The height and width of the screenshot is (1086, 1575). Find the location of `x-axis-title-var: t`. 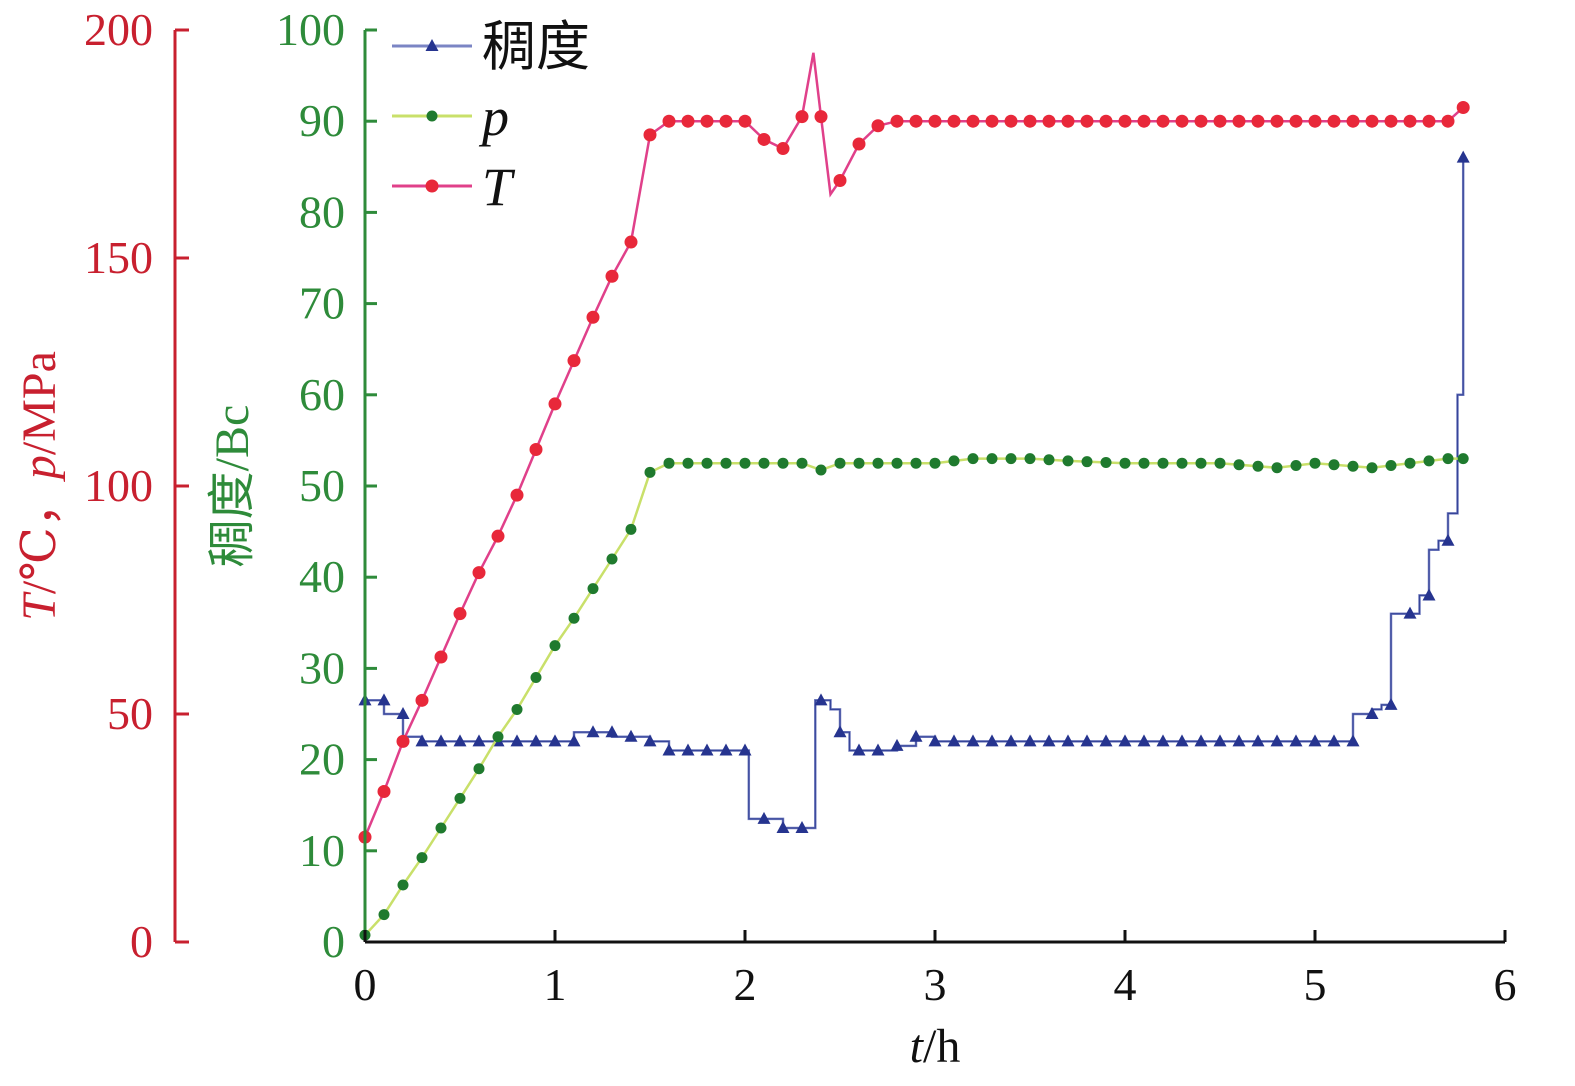

x-axis-title-var: t is located at coordinates (917, 1046).